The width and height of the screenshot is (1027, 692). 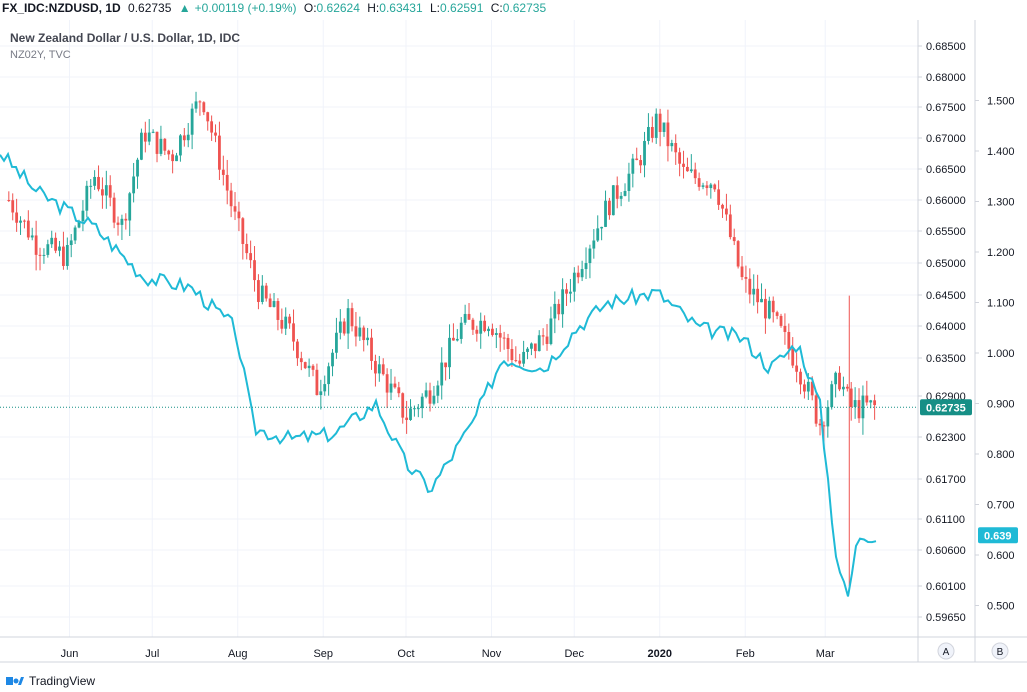 I want to click on close-value: 0.62735, so click(x=524, y=8).